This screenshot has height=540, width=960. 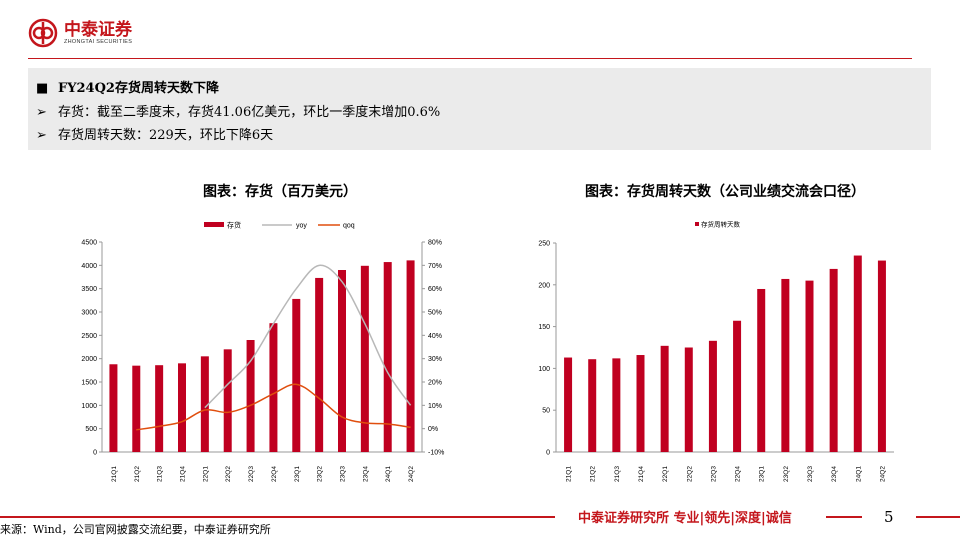 What do you see at coordinates (762, 474) in the screenshot?
I see `x-tick-label: 23Q1` at bounding box center [762, 474].